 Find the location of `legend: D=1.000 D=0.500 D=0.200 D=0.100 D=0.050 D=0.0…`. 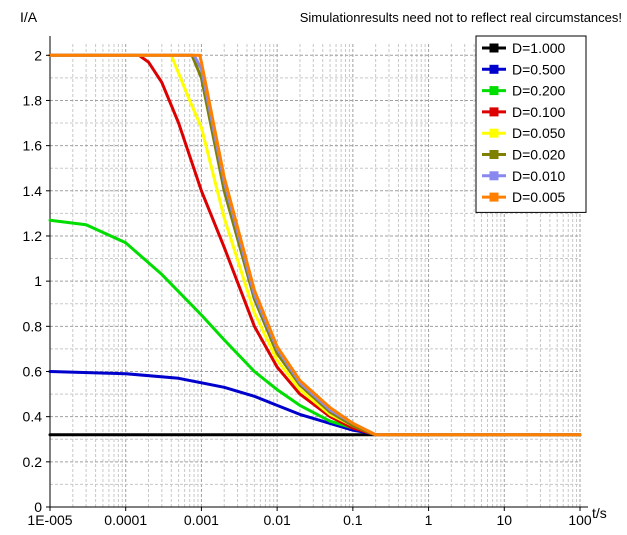

legend: D=1.000 D=0.500 D=0.200 D=0.100 D=0.050 D=0.0… is located at coordinates (531, 124).